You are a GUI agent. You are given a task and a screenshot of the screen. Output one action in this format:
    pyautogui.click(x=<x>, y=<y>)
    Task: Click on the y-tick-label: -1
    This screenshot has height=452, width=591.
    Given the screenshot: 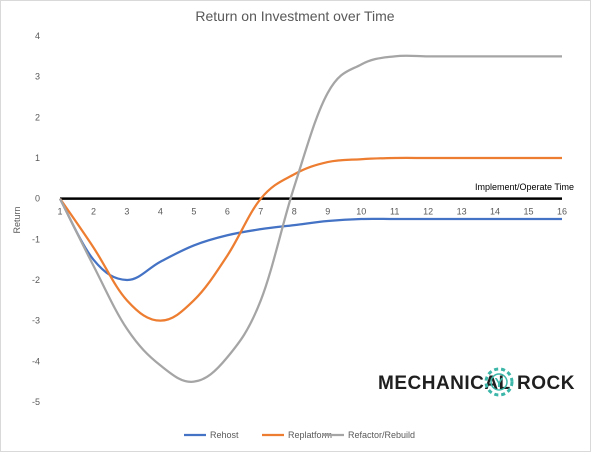 What is the action you would take?
    pyautogui.click(x=36, y=239)
    